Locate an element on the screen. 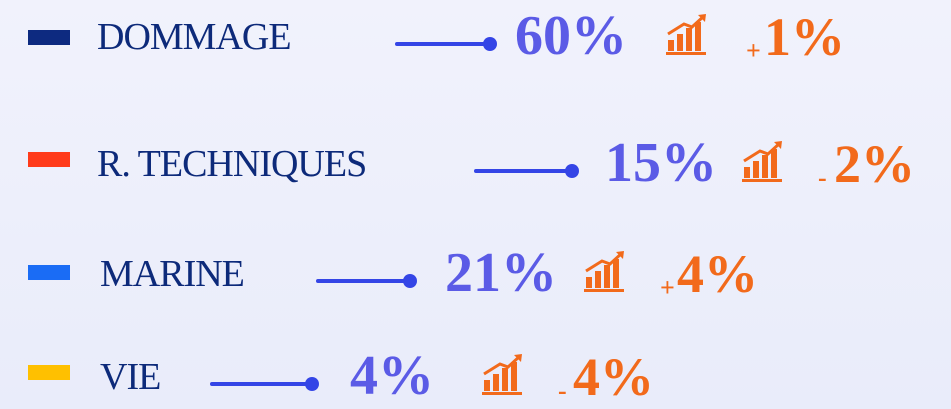  category-label: DOMMAGE is located at coordinates (194, 37).